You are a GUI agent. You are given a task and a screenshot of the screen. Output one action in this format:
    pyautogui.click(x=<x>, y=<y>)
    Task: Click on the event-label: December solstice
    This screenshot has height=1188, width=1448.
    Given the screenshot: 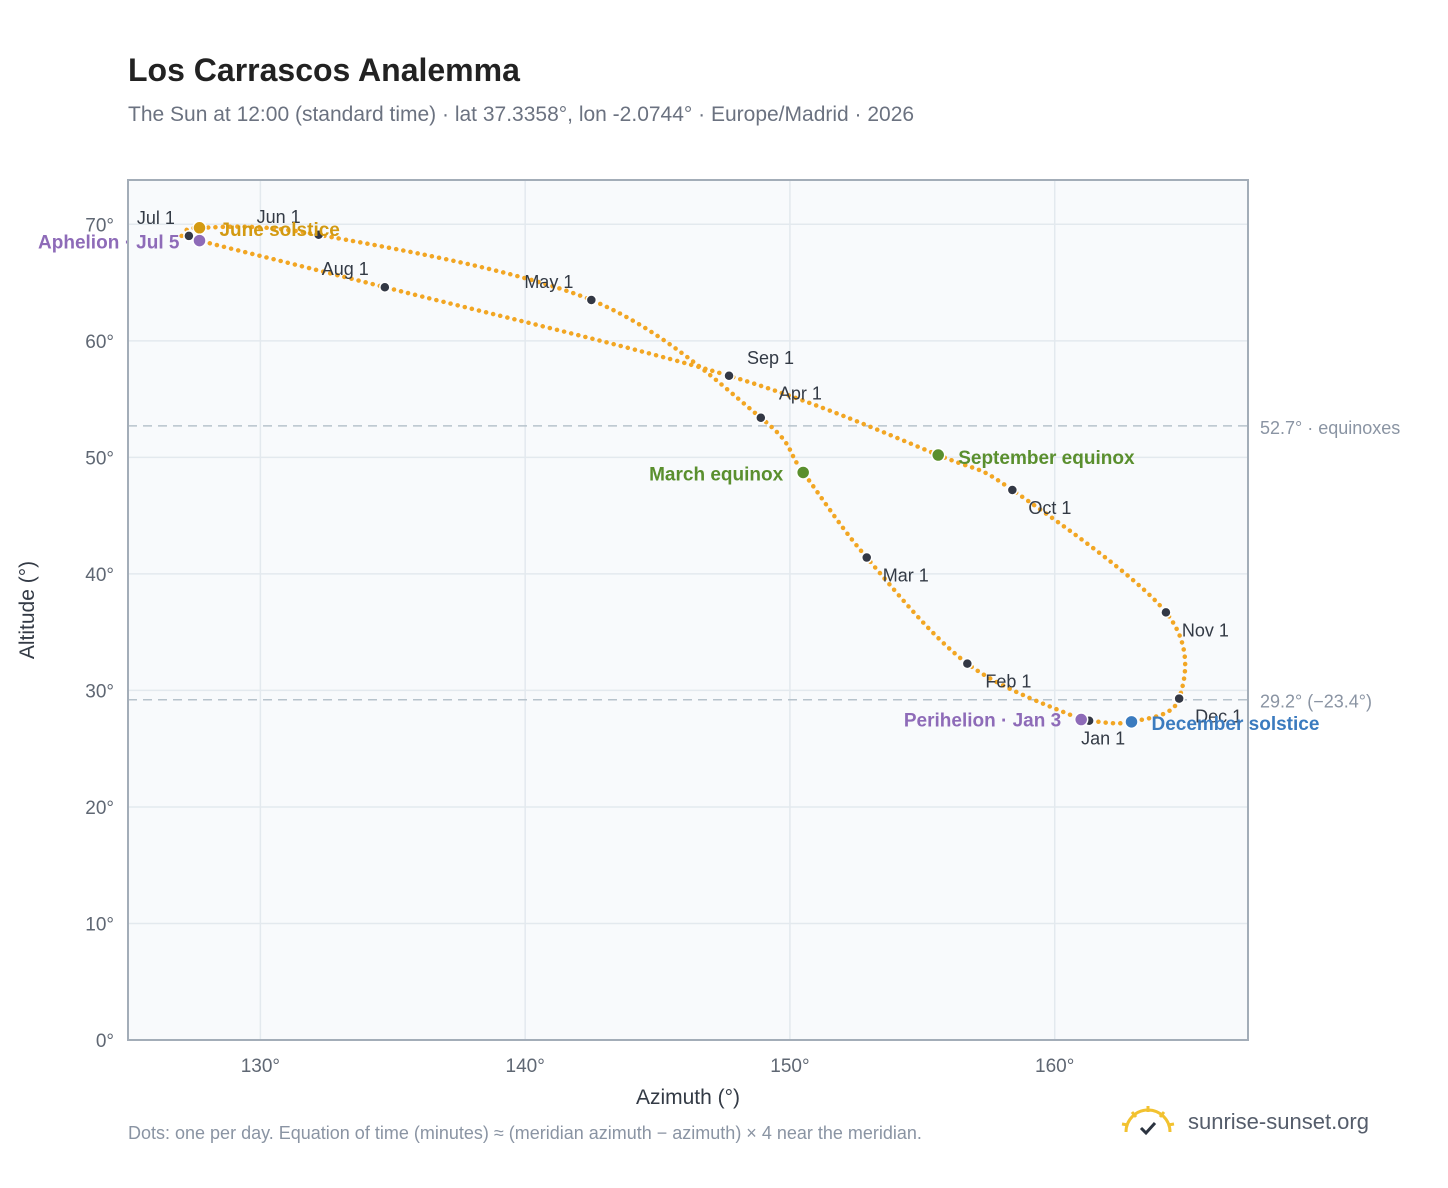 What is the action you would take?
    pyautogui.click(x=1235, y=724)
    